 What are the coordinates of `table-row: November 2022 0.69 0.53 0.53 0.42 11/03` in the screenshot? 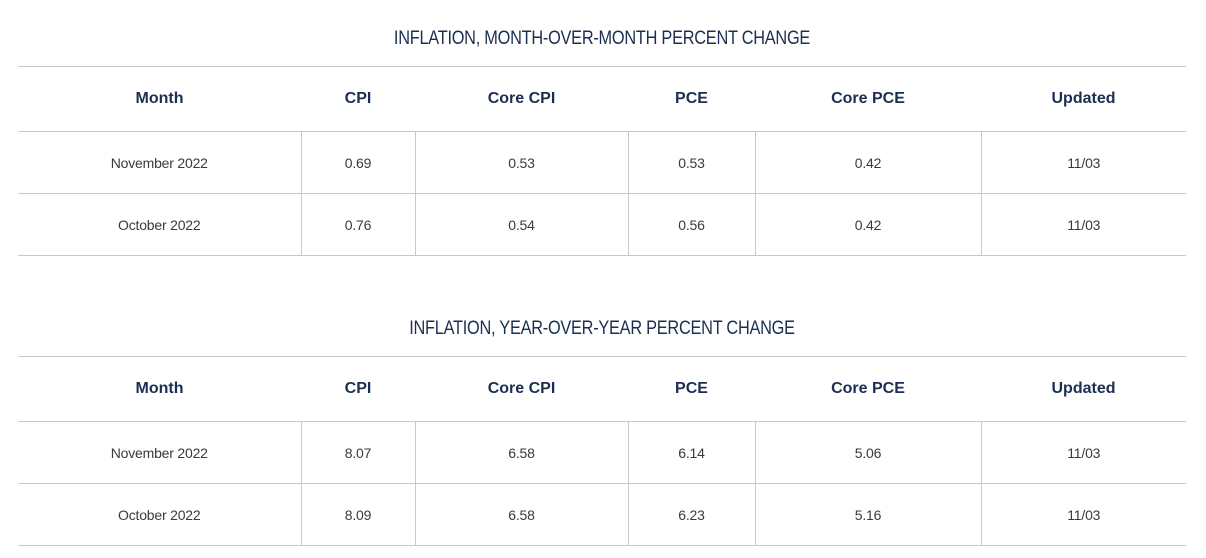 It's located at (602, 162).